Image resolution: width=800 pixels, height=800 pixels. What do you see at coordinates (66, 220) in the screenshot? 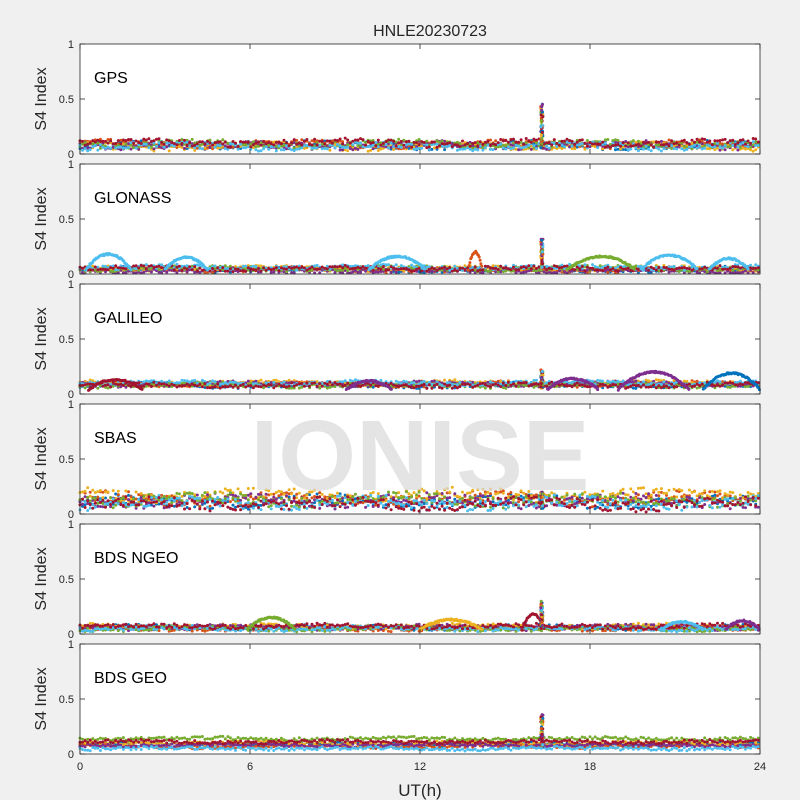
I see `y-tick-label: 0.5` at bounding box center [66, 220].